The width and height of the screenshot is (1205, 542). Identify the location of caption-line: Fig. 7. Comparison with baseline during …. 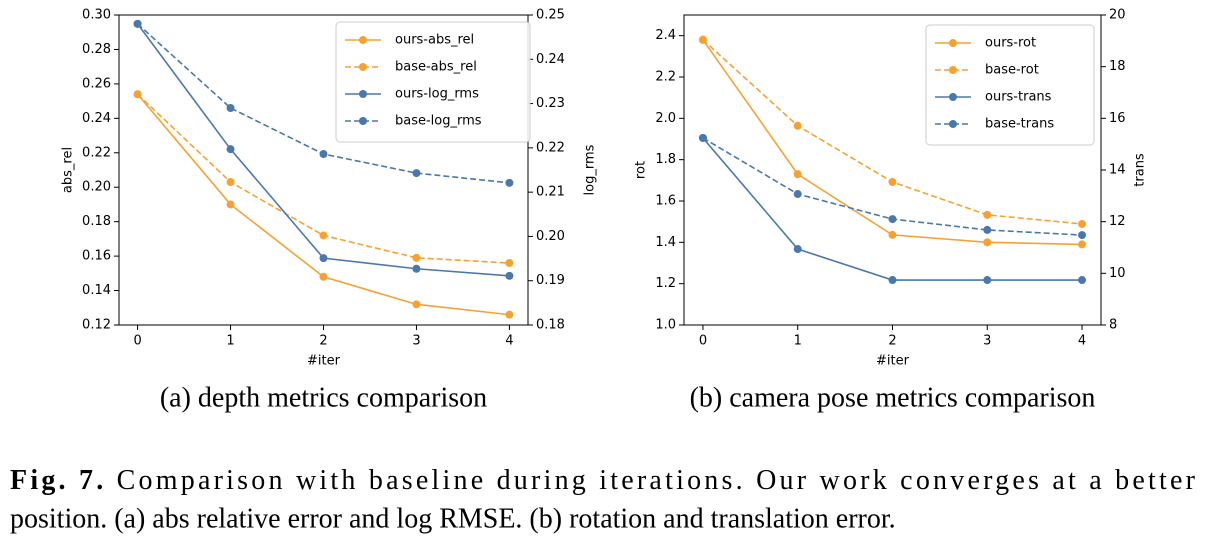
(603, 480).